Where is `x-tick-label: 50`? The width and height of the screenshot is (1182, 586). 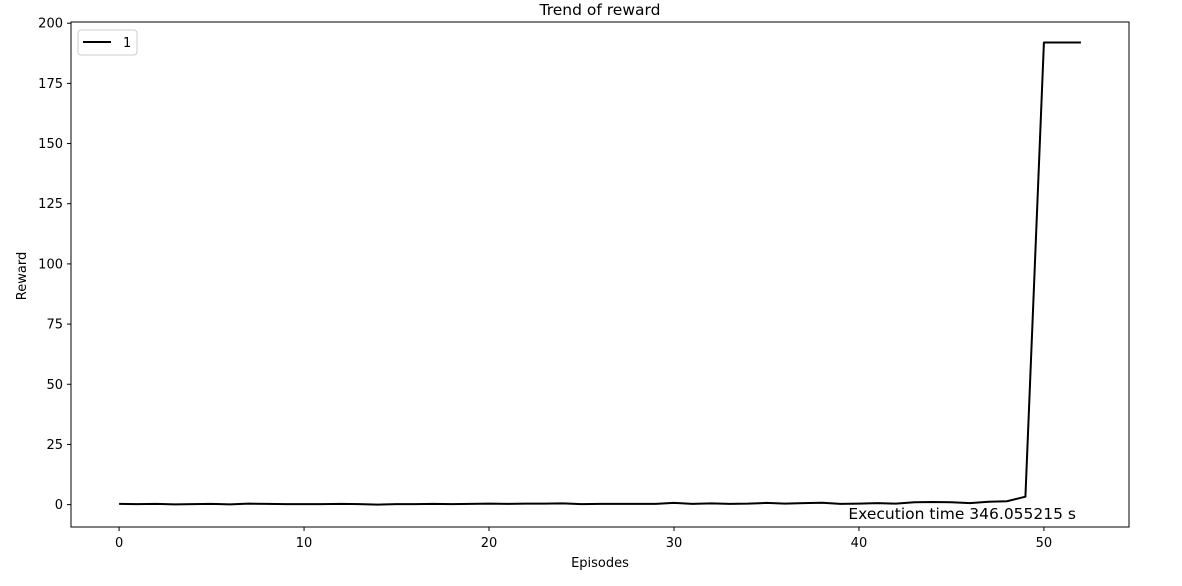
x-tick-label: 50 is located at coordinates (1044, 543).